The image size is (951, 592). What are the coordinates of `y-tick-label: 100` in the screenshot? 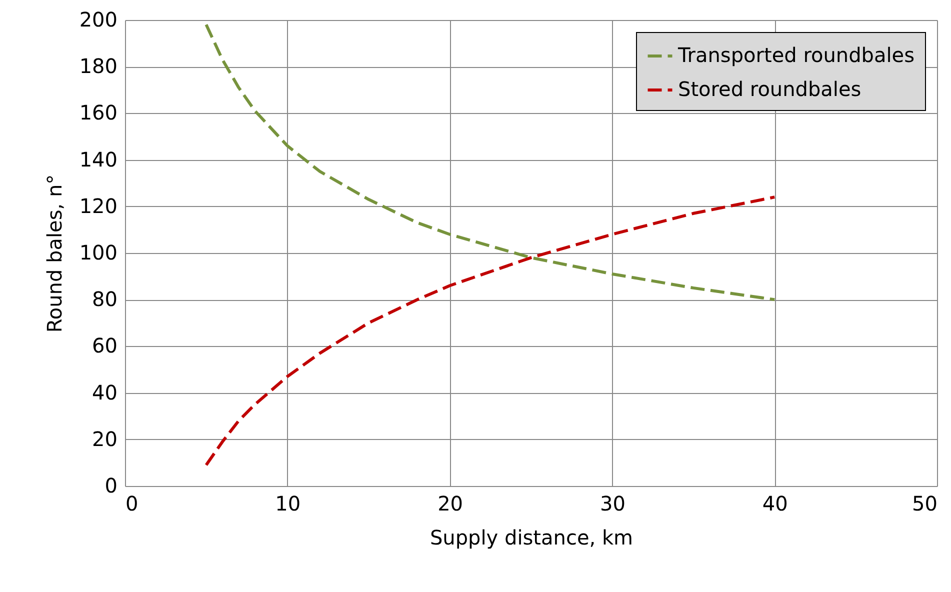 It's located at (98, 252).